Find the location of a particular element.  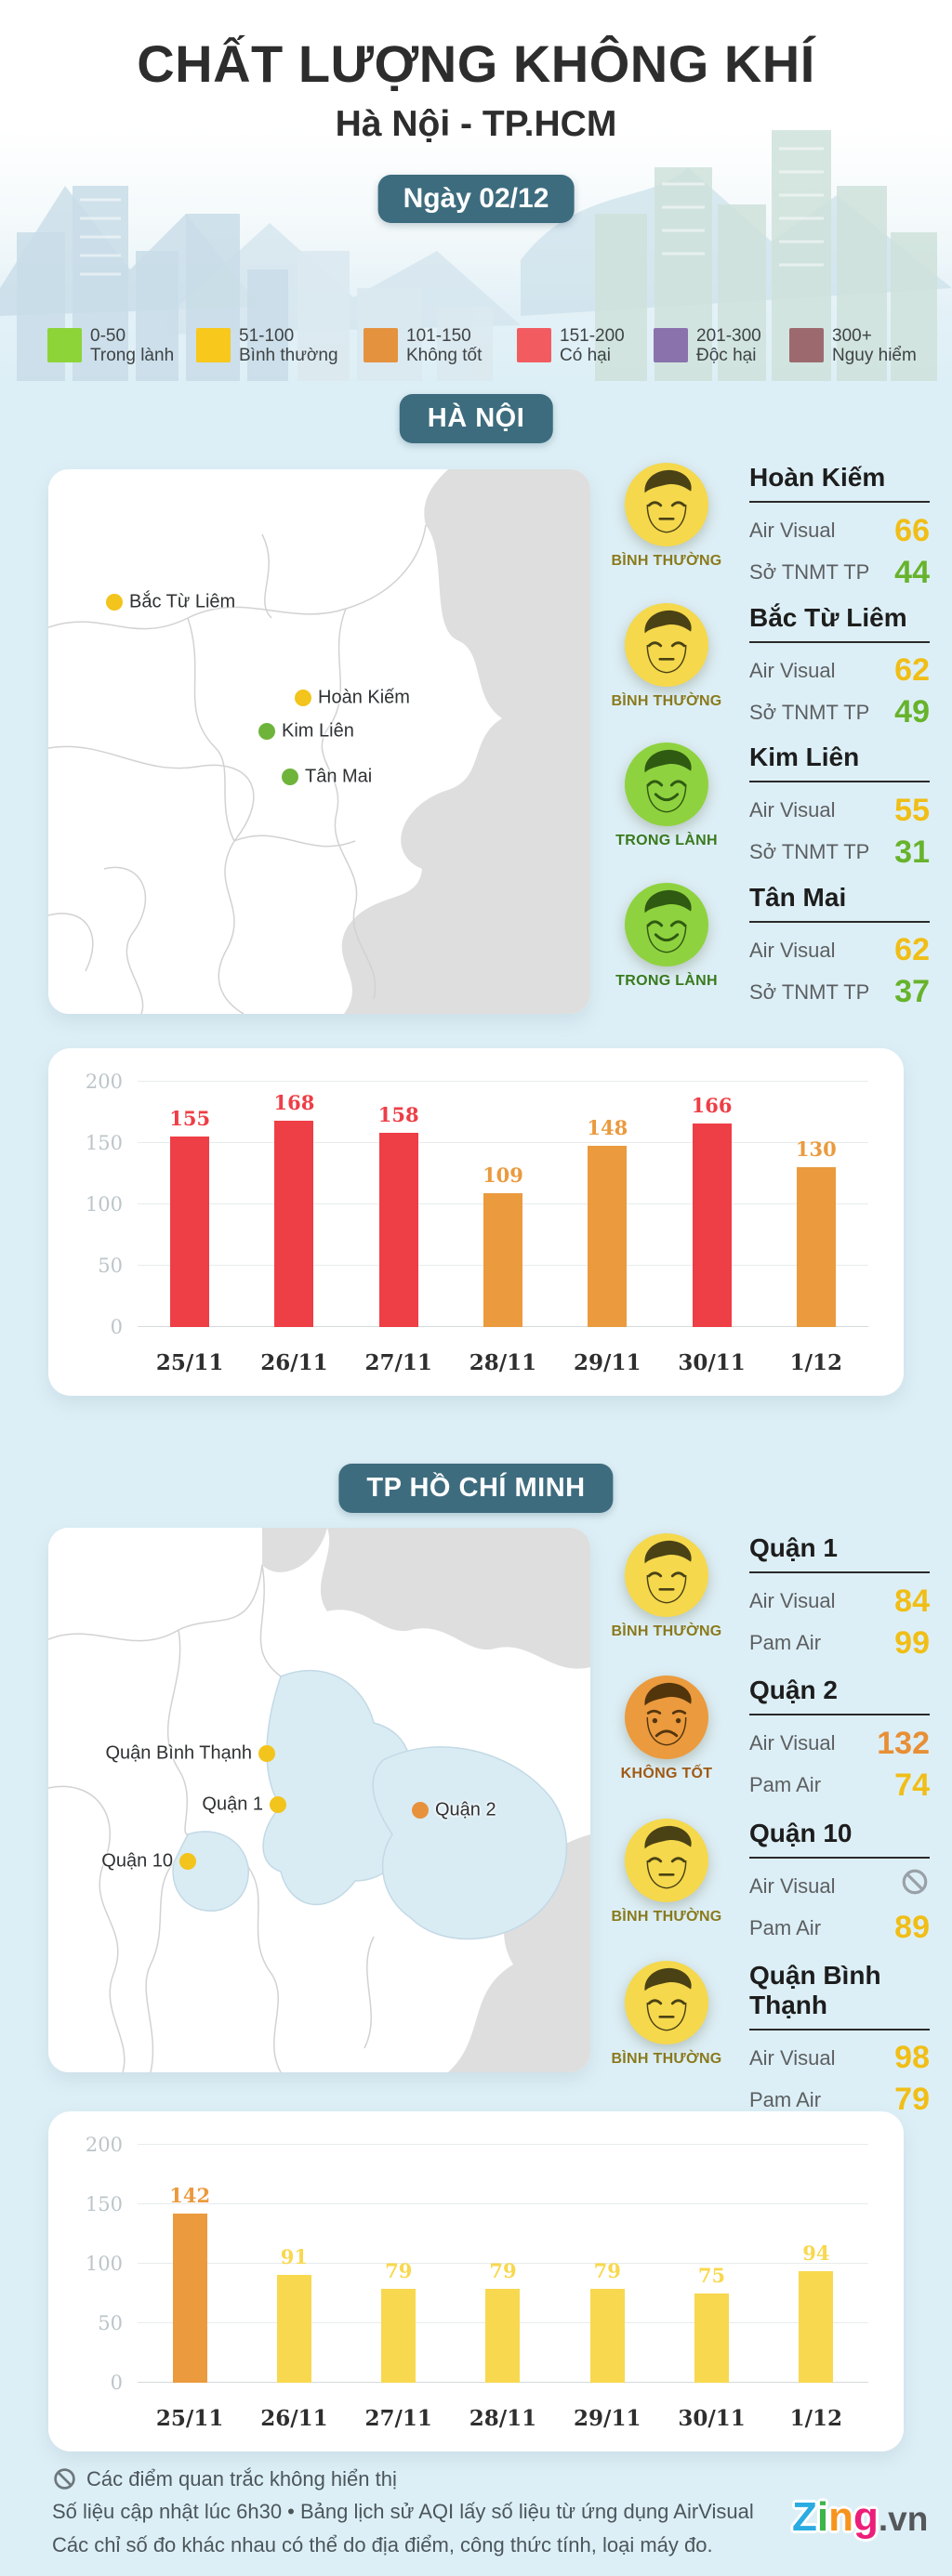

station-info: Tân Mai Air Visual 62 Sở TNMT TP 37 is located at coordinates (839, 948).